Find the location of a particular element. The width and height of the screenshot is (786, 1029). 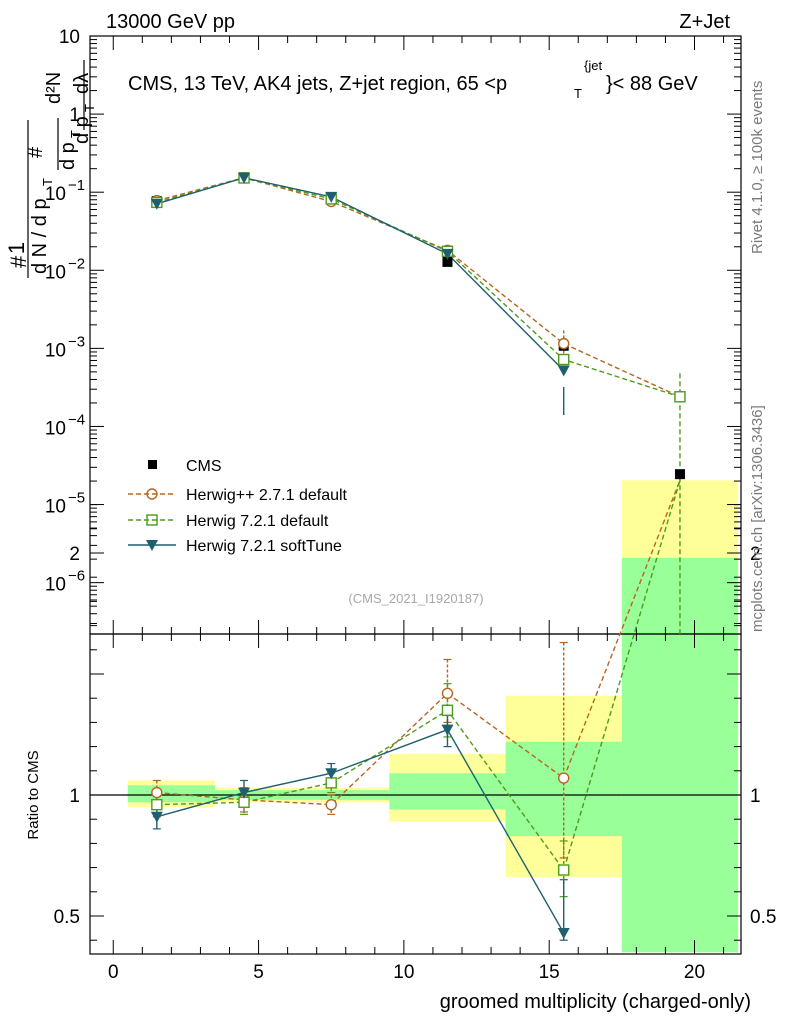

x-axis-label: groomed multiplicity (charged-only) is located at coordinates (595, 1002).